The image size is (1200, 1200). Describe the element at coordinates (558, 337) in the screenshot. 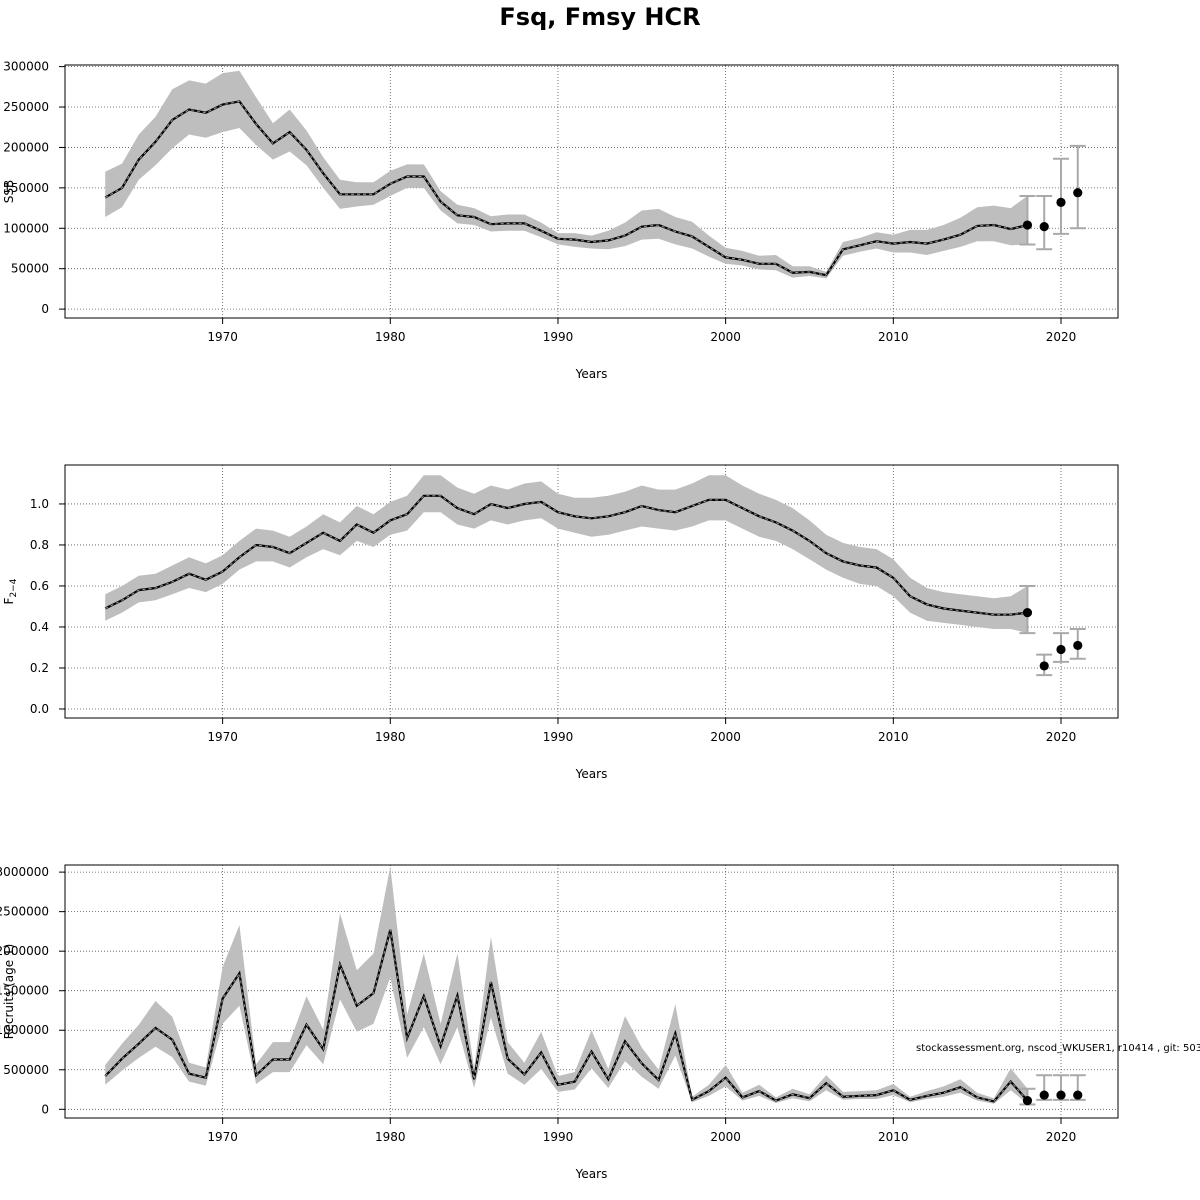

I see `ssb-xtick-label-2: 1990` at that location.